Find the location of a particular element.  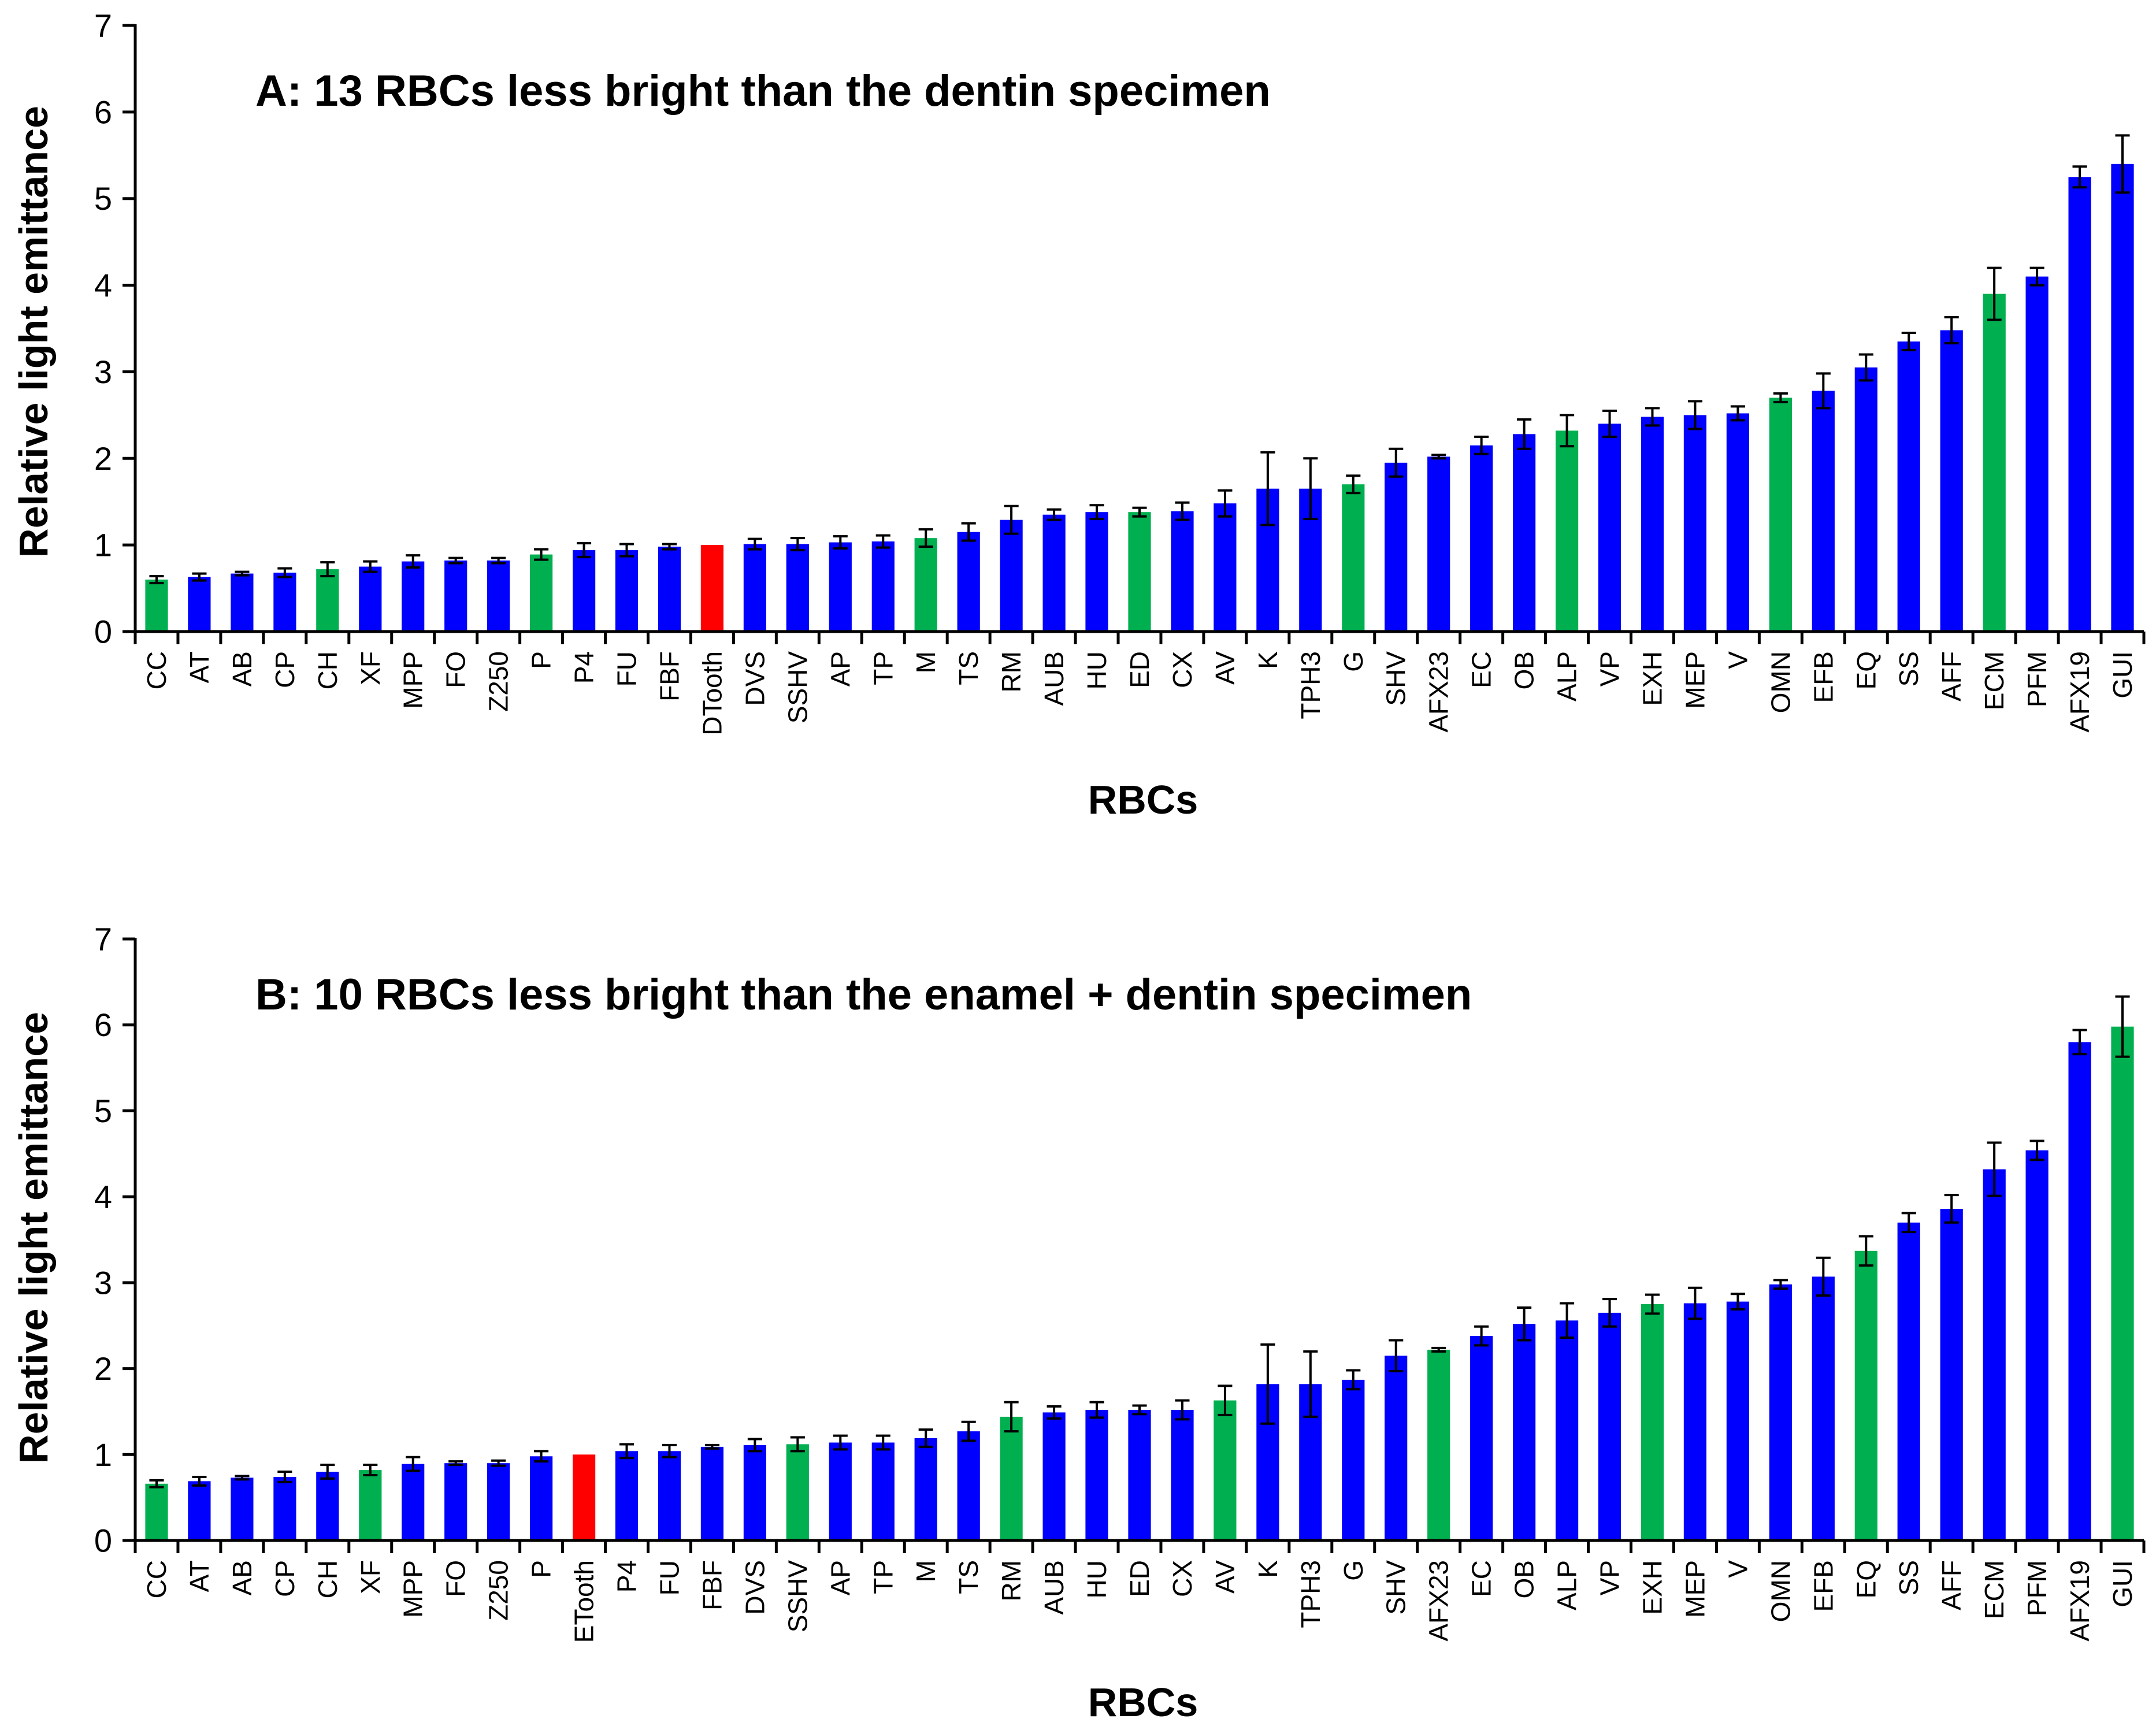

panel-b-x-tick-label: PFM is located at coordinates (2037, 1588).